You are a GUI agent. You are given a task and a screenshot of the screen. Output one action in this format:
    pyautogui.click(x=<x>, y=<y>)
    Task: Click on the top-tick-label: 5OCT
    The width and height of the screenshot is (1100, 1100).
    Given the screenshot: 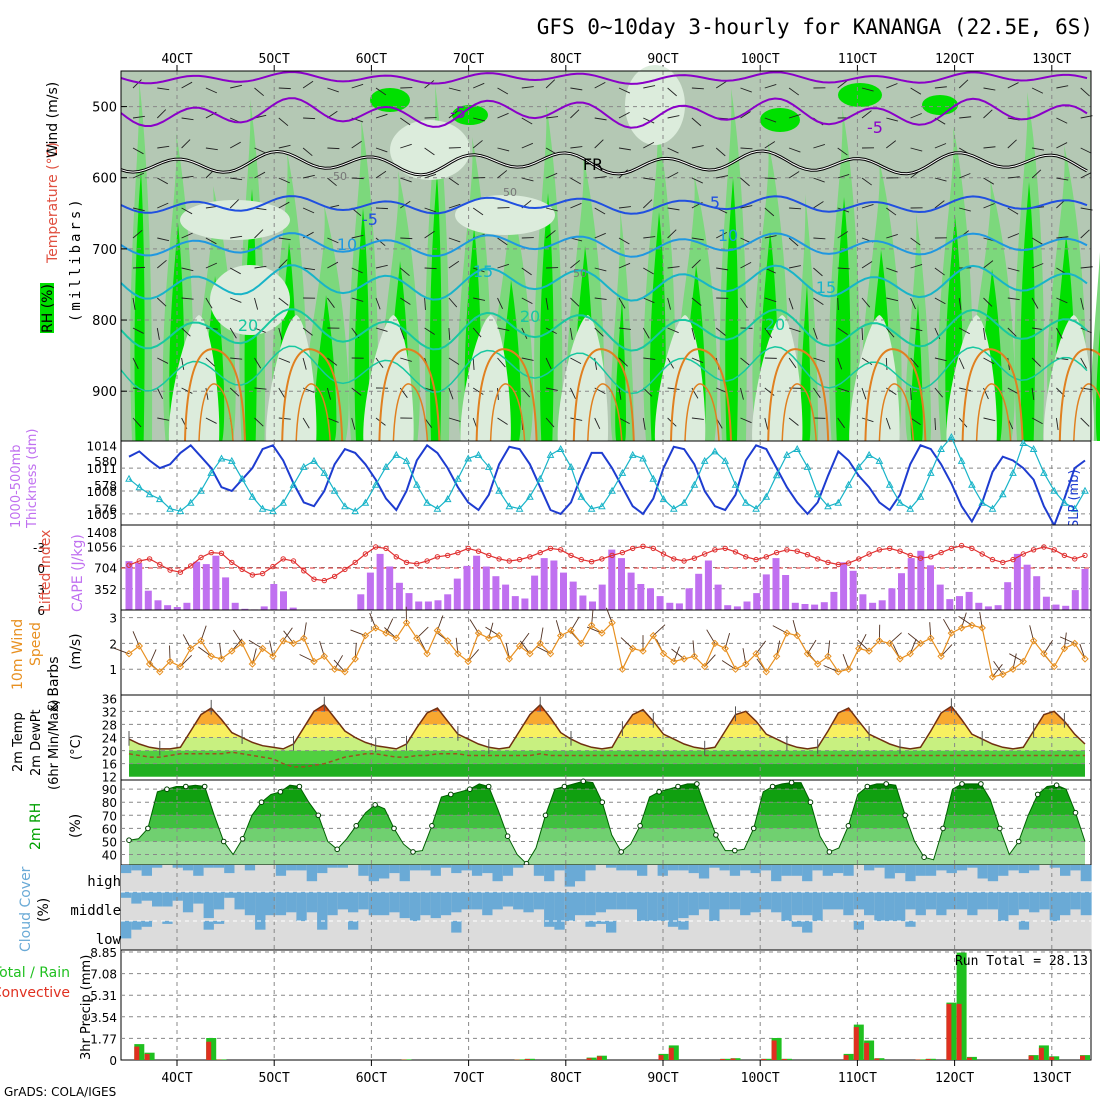 What is the action you would take?
    pyautogui.click(x=274, y=59)
    